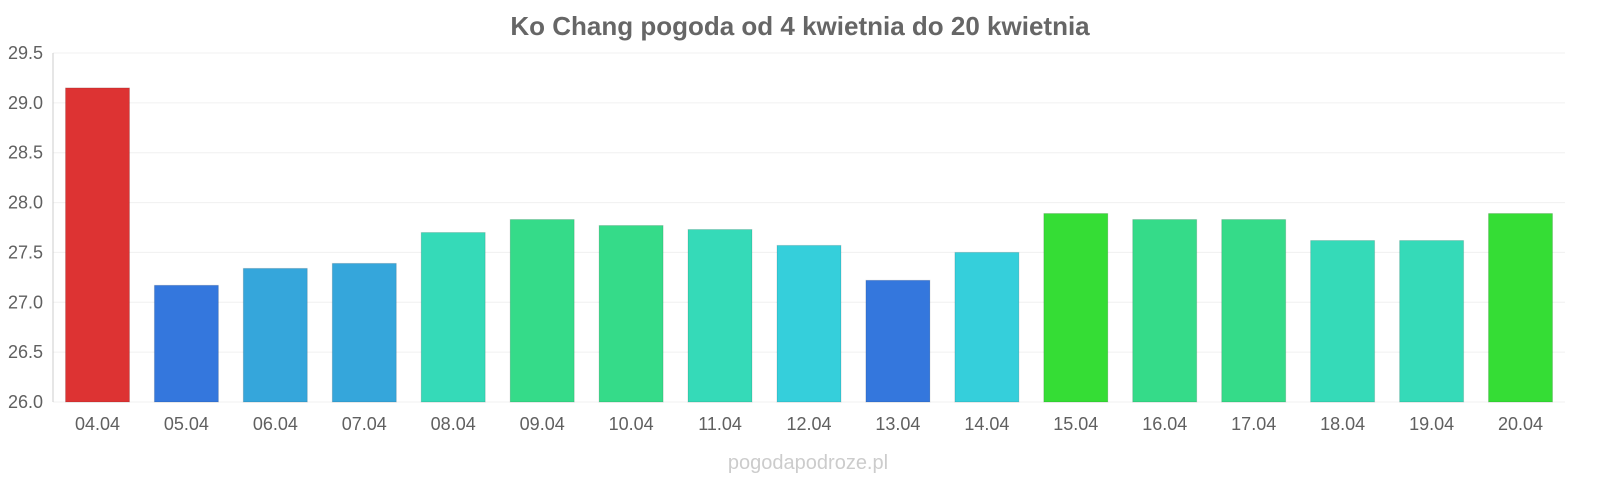 The image size is (1600, 480). Describe the element at coordinates (1520, 308) in the screenshot. I see `bar-20.04` at that location.